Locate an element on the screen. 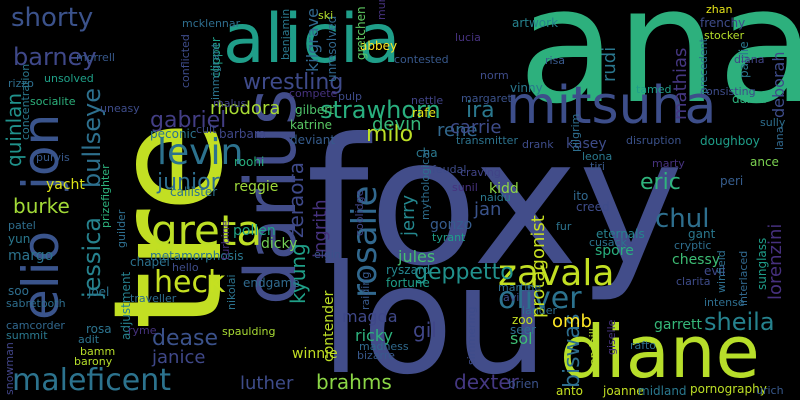  word-traveller: traveller is located at coordinates (153, 298).